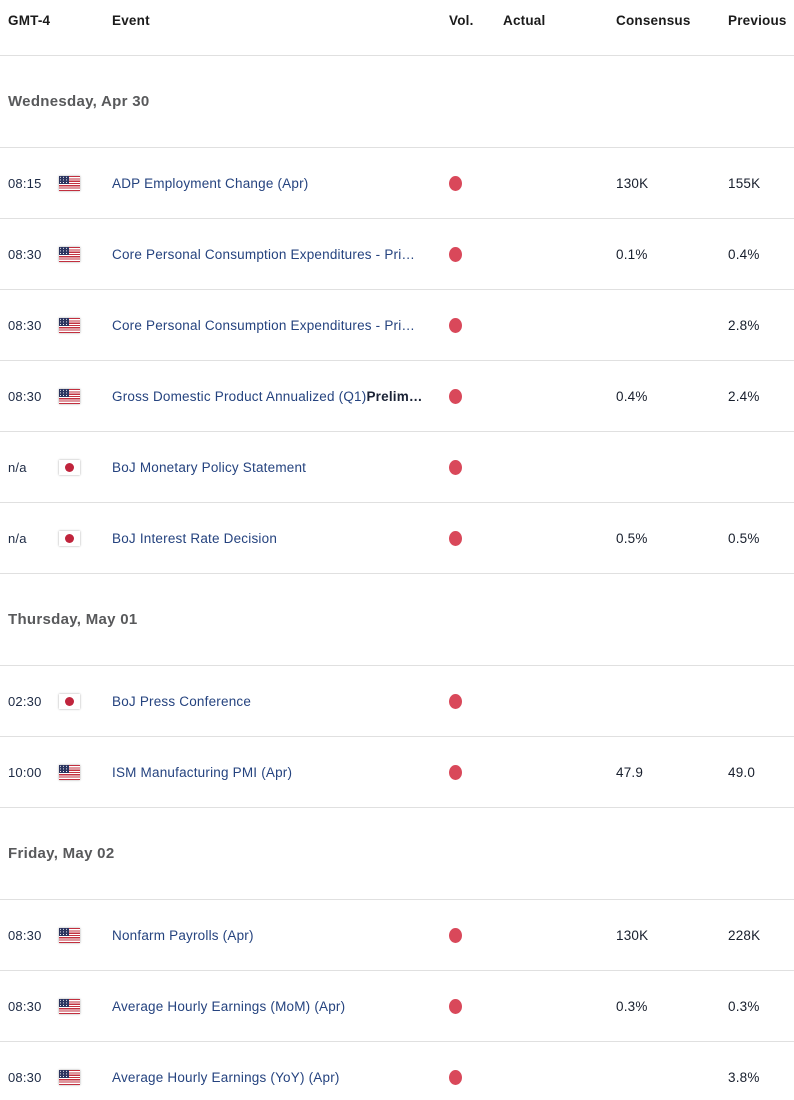 Image resolution: width=794 pixels, height=1100 pixels. What do you see at coordinates (744, 935) in the screenshot?
I see `previous-value: 228K` at bounding box center [744, 935].